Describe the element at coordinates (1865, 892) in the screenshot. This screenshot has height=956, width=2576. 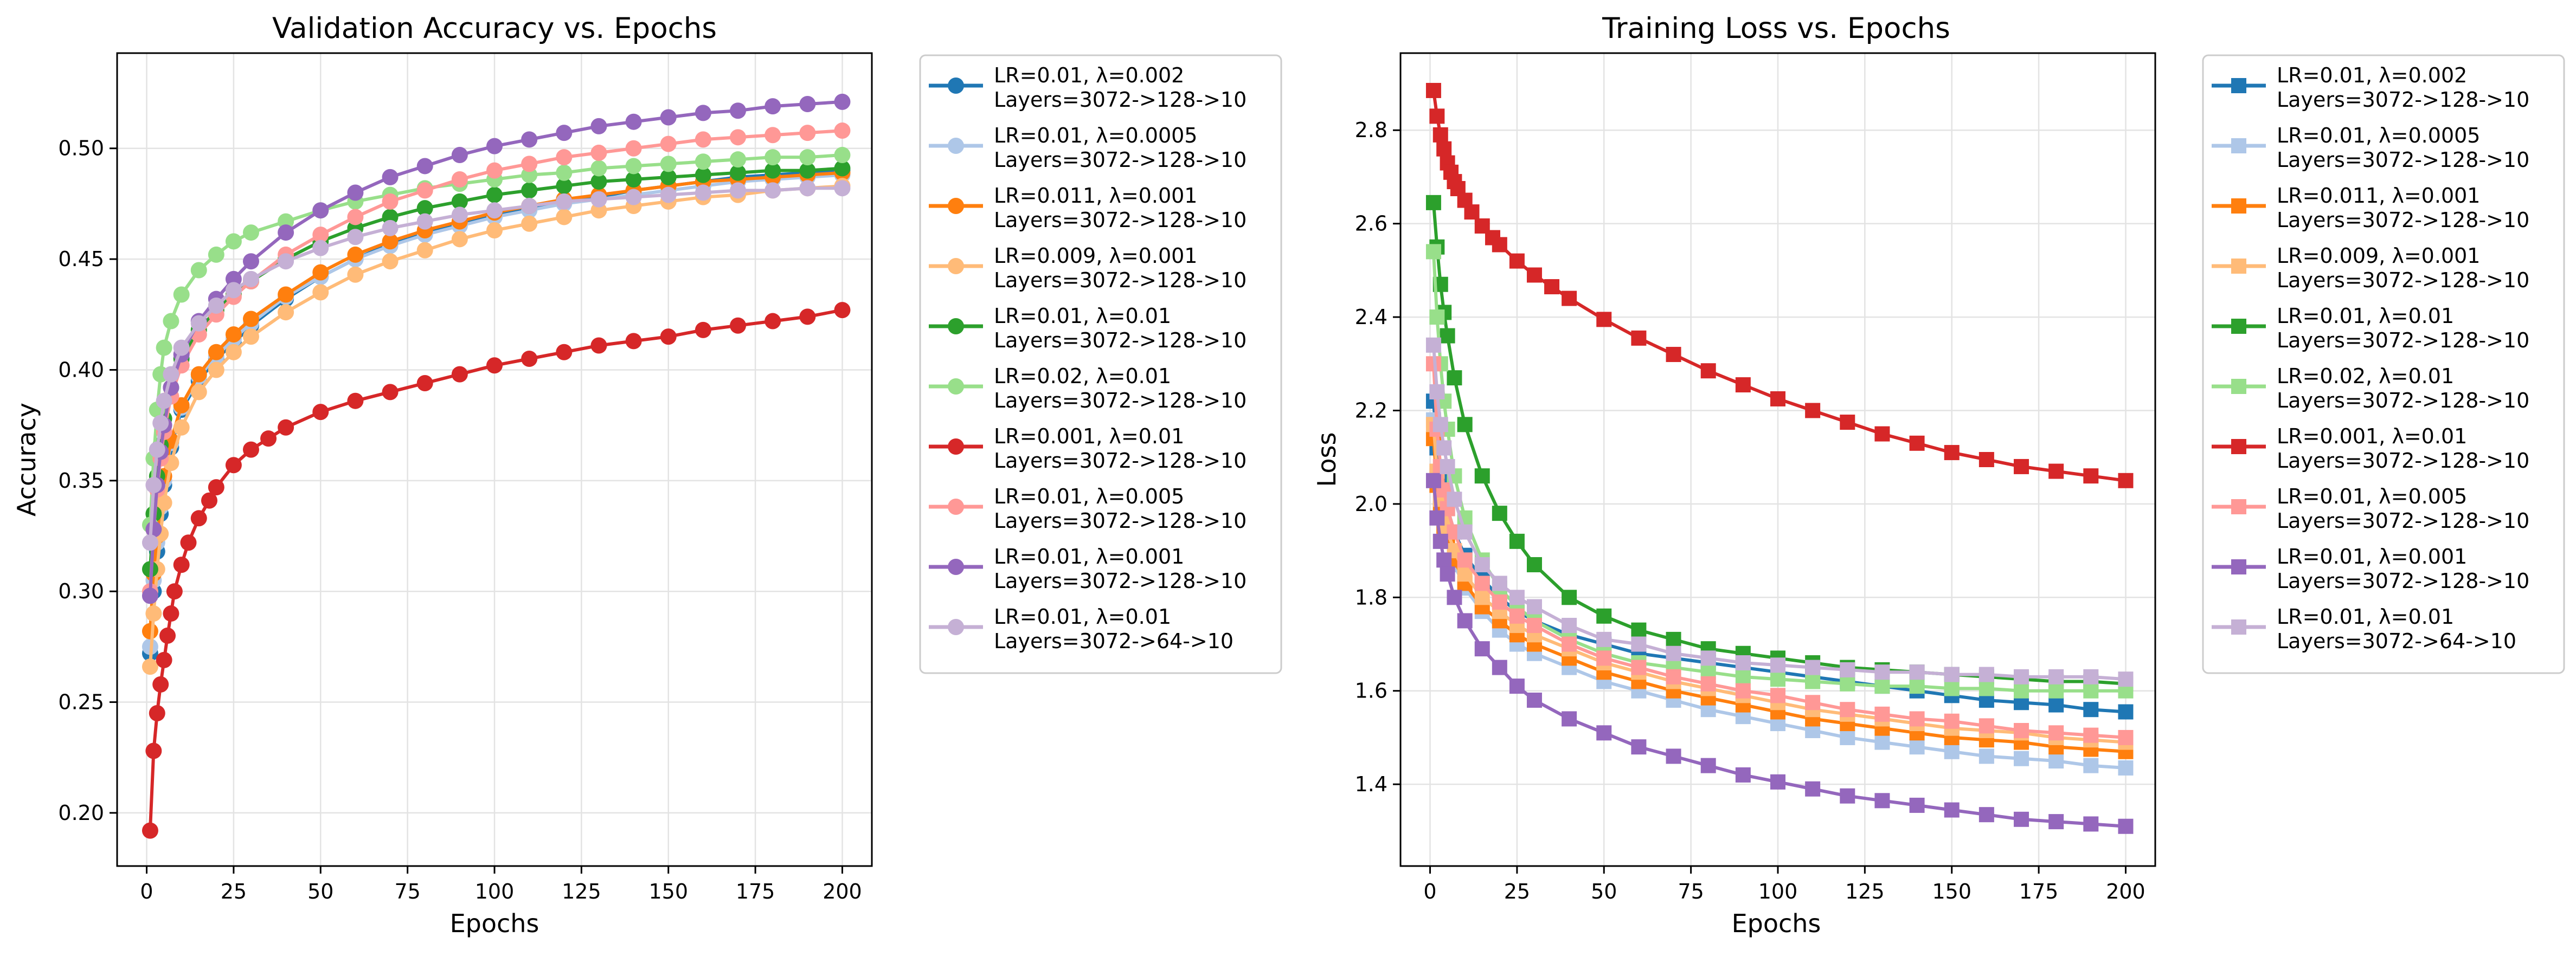
I see `loss-x-tick-label-5: 125` at that location.